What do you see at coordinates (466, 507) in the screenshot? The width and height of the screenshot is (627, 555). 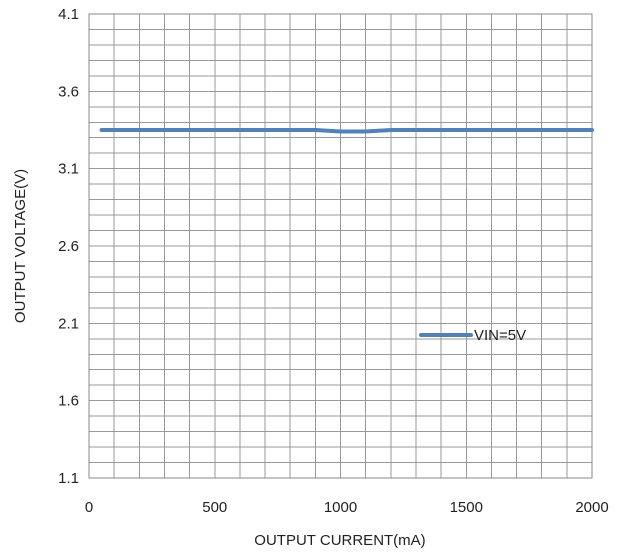 I see `x-tick-label: 1500` at bounding box center [466, 507].